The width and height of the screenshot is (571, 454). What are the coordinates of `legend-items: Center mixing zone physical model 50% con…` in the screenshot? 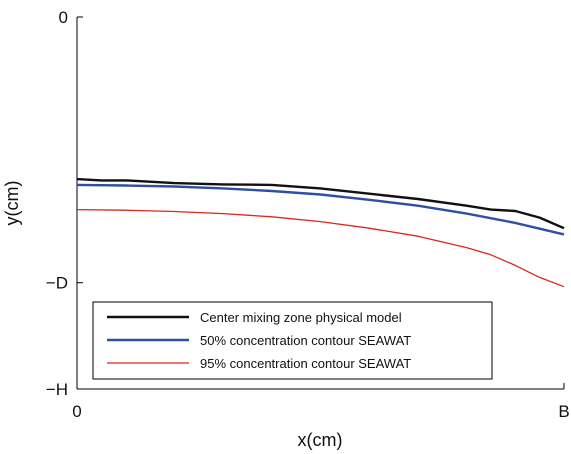 It's located at (259, 340).